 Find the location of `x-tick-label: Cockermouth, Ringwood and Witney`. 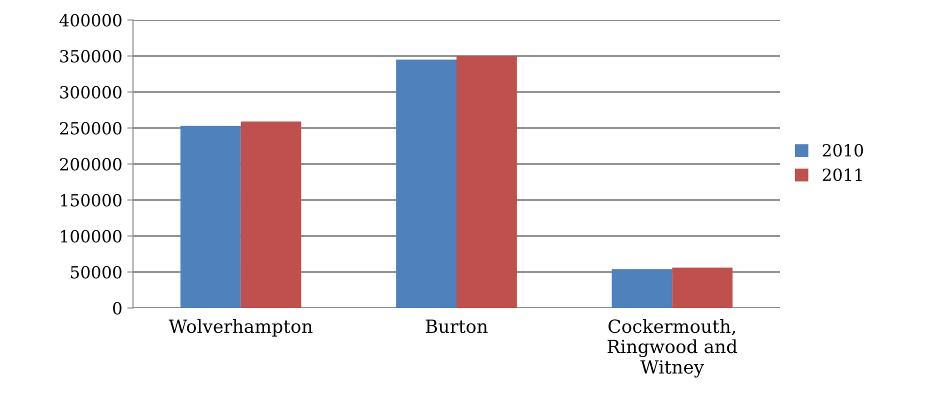

x-tick-label: Cockermouth, Ringwood and Witney is located at coordinates (673, 348).